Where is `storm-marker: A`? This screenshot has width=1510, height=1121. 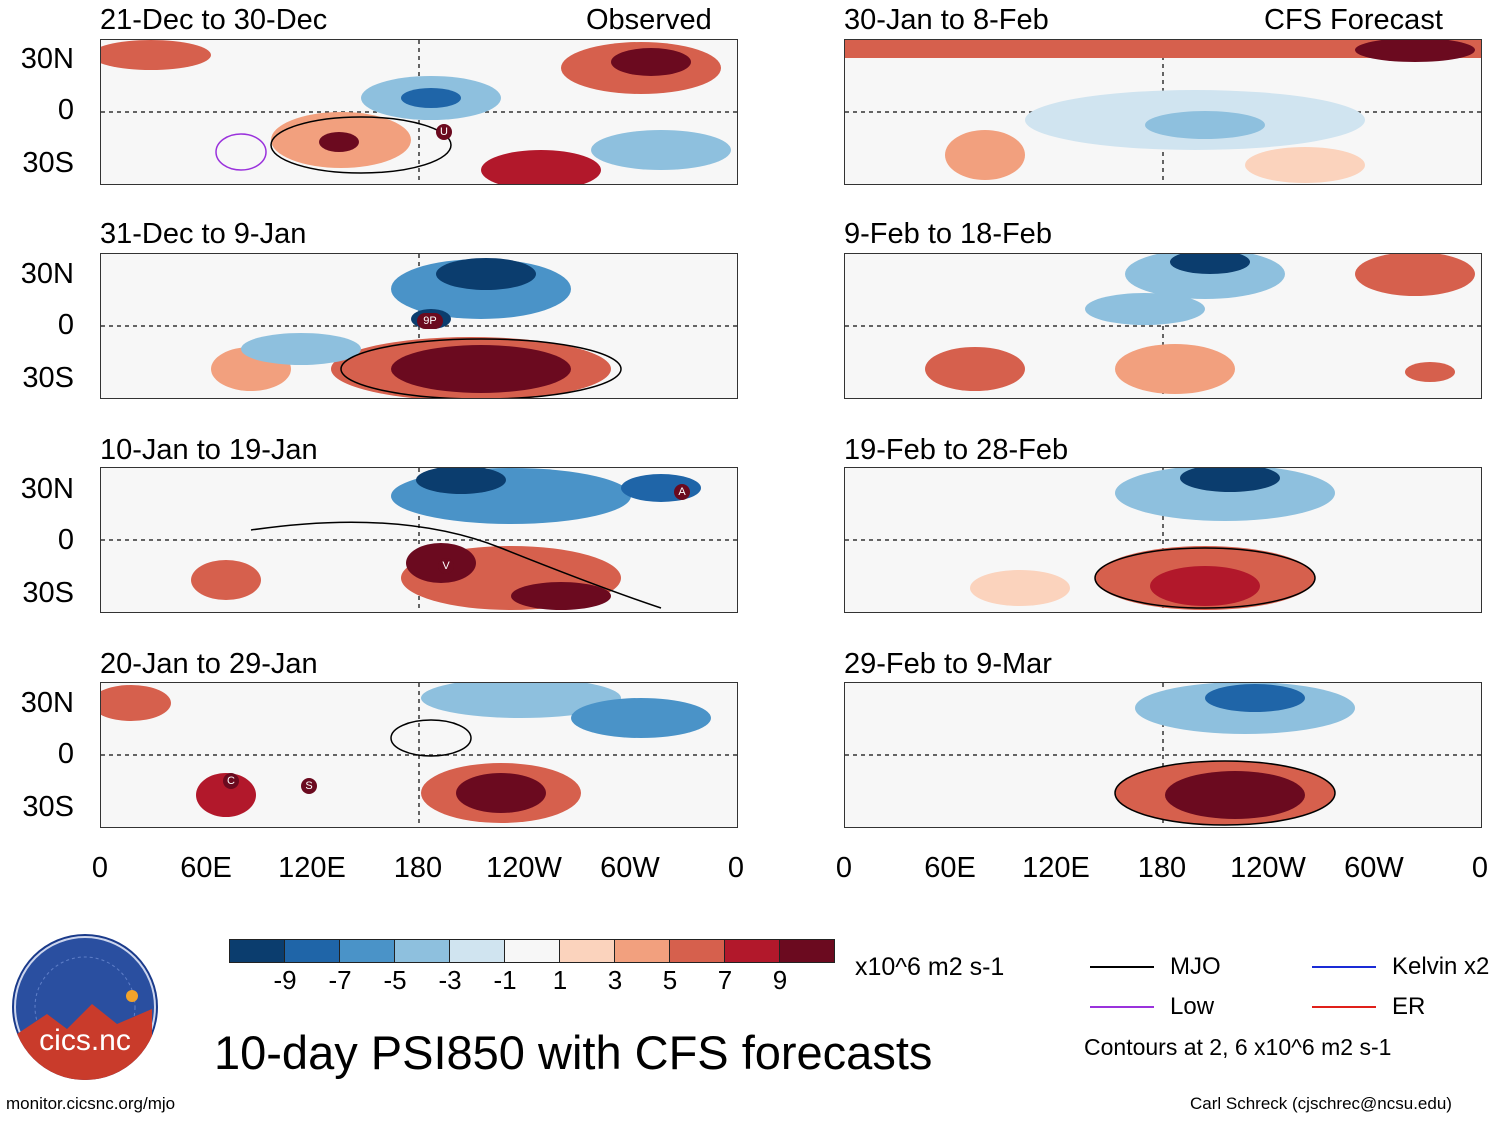
storm-marker: A is located at coordinates (682, 492).